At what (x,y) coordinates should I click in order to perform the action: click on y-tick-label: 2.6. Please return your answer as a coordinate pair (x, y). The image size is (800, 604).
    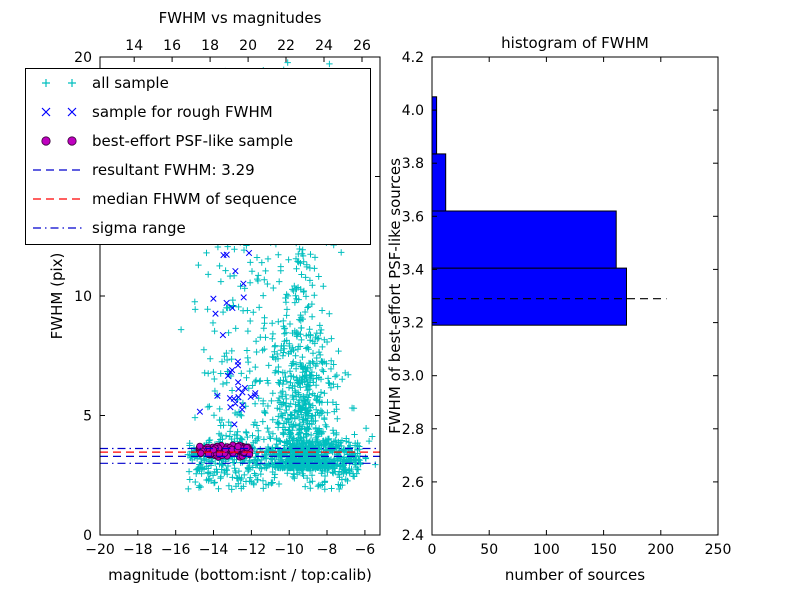
    Looking at the image, I should click on (413, 483).